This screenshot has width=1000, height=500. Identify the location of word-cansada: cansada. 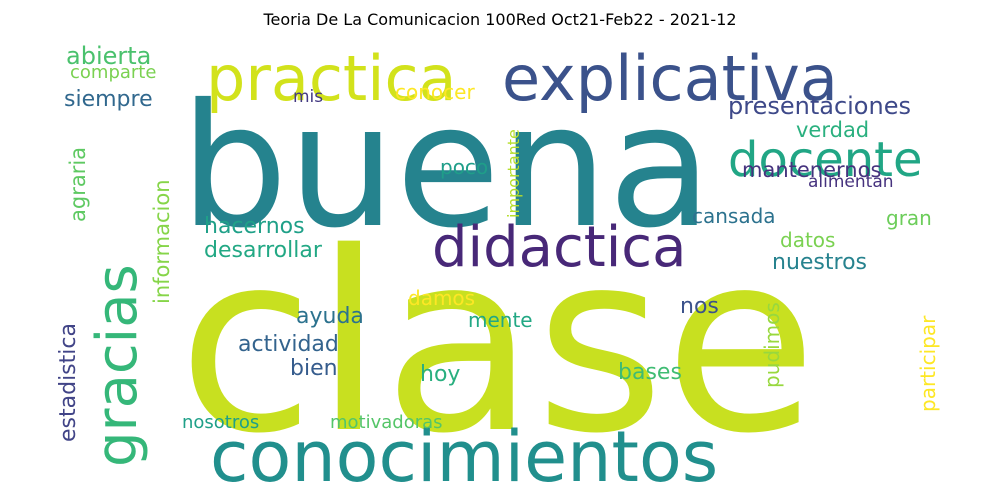
(734, 216).